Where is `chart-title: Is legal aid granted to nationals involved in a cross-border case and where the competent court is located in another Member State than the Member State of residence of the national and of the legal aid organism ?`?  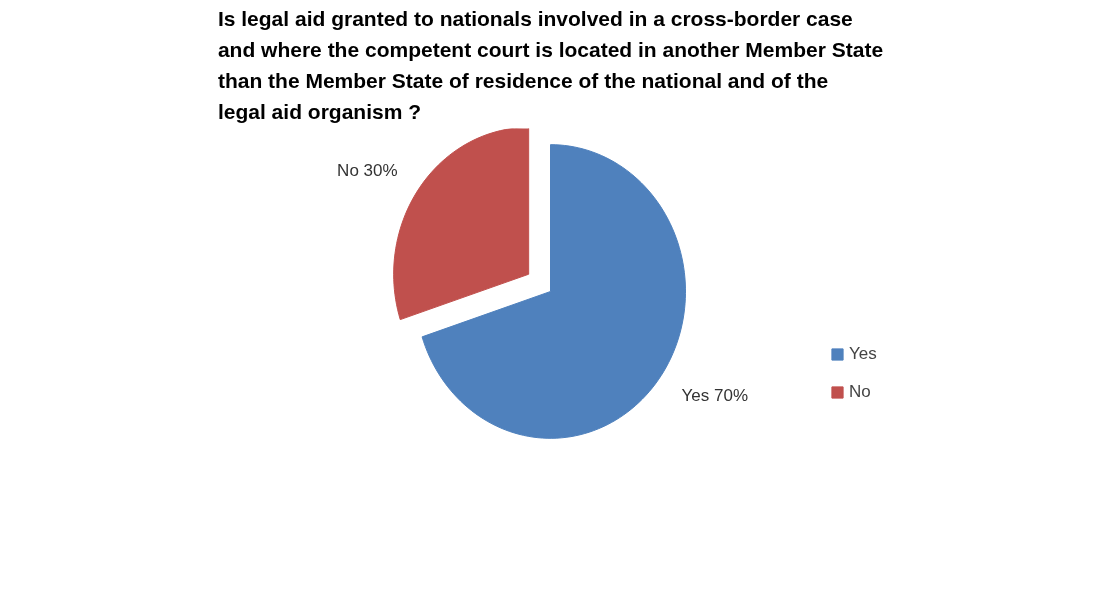
chart-title: Is legal aid granted to nationals involved in a cross-border case and where the competent court is located in another Member State than the Member State of residence of the national and of the legal aid organism ? is located at coordinates (550, 65).